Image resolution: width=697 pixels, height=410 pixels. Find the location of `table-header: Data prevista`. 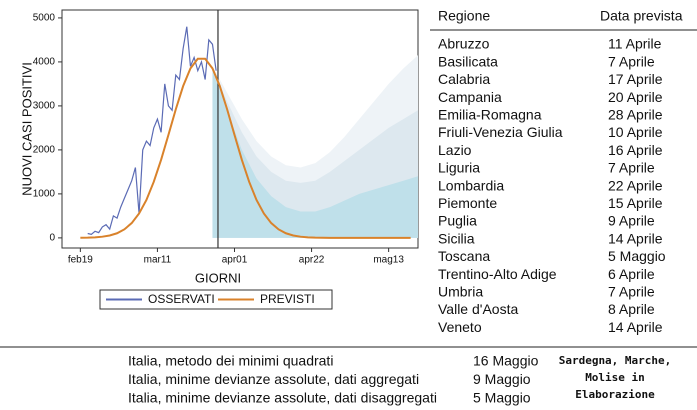

table-header: Data prevista is located at coordinates (641, 16).